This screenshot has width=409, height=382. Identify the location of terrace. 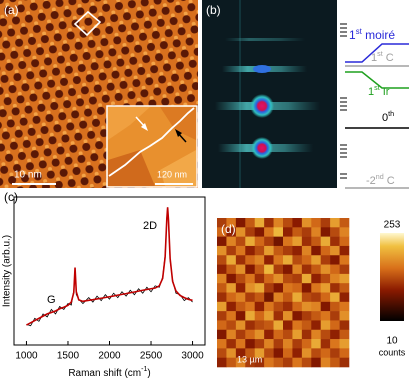
(131, 168).